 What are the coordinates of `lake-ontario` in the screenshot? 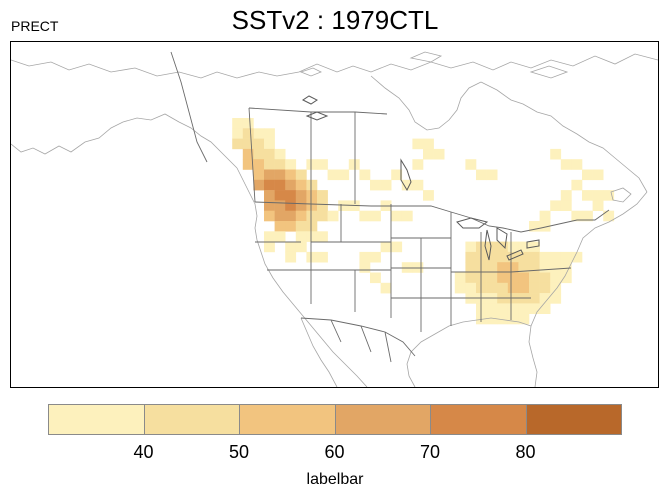 It's located at (533, 244).